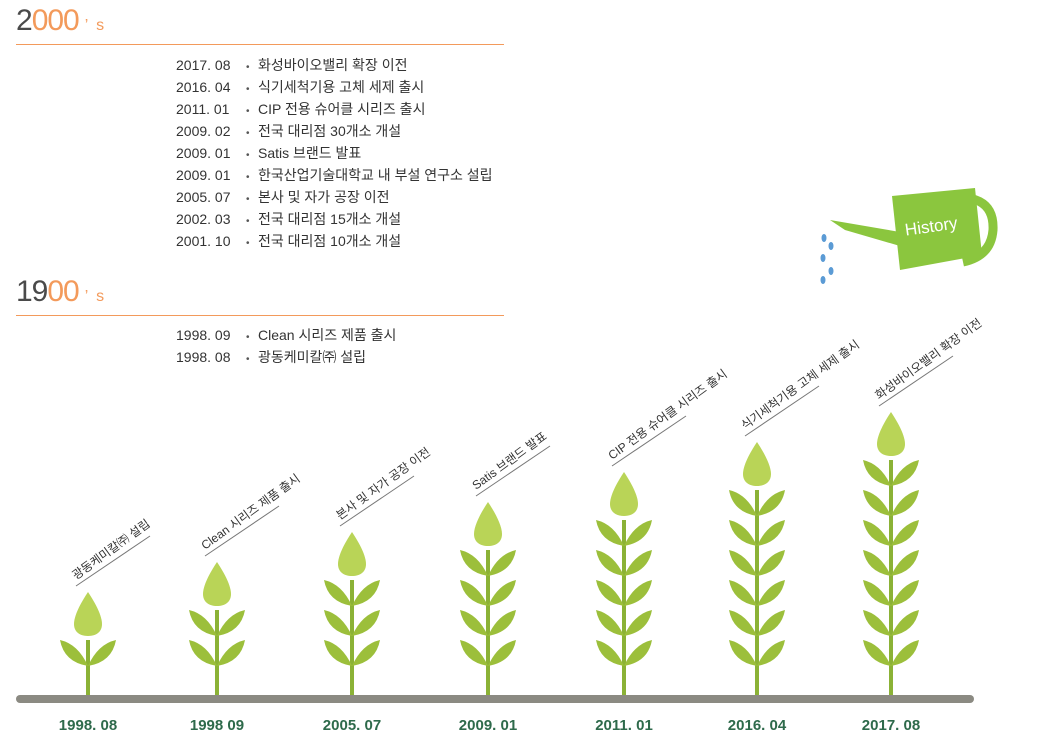 Image resolution: width=1048 pixels, height=750 pixels. I want to click on event-text: 전국 대리점 30개소 개설, so click(330, 131).